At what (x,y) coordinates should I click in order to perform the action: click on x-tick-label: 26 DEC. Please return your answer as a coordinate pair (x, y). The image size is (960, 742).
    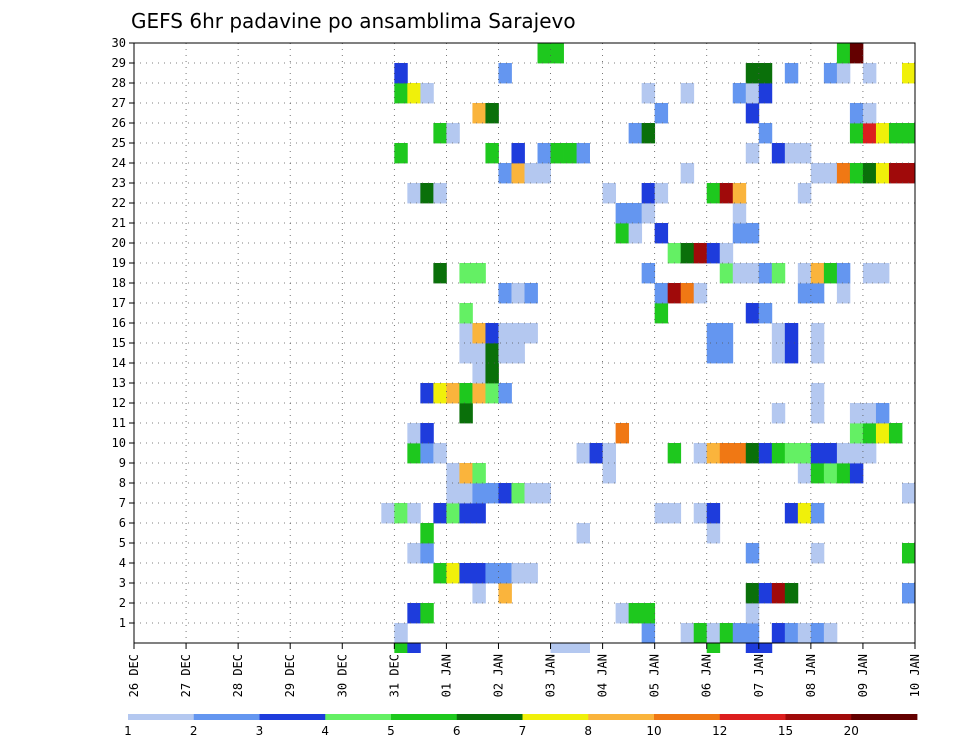
    Looking at the image, I should click on (134, 675).